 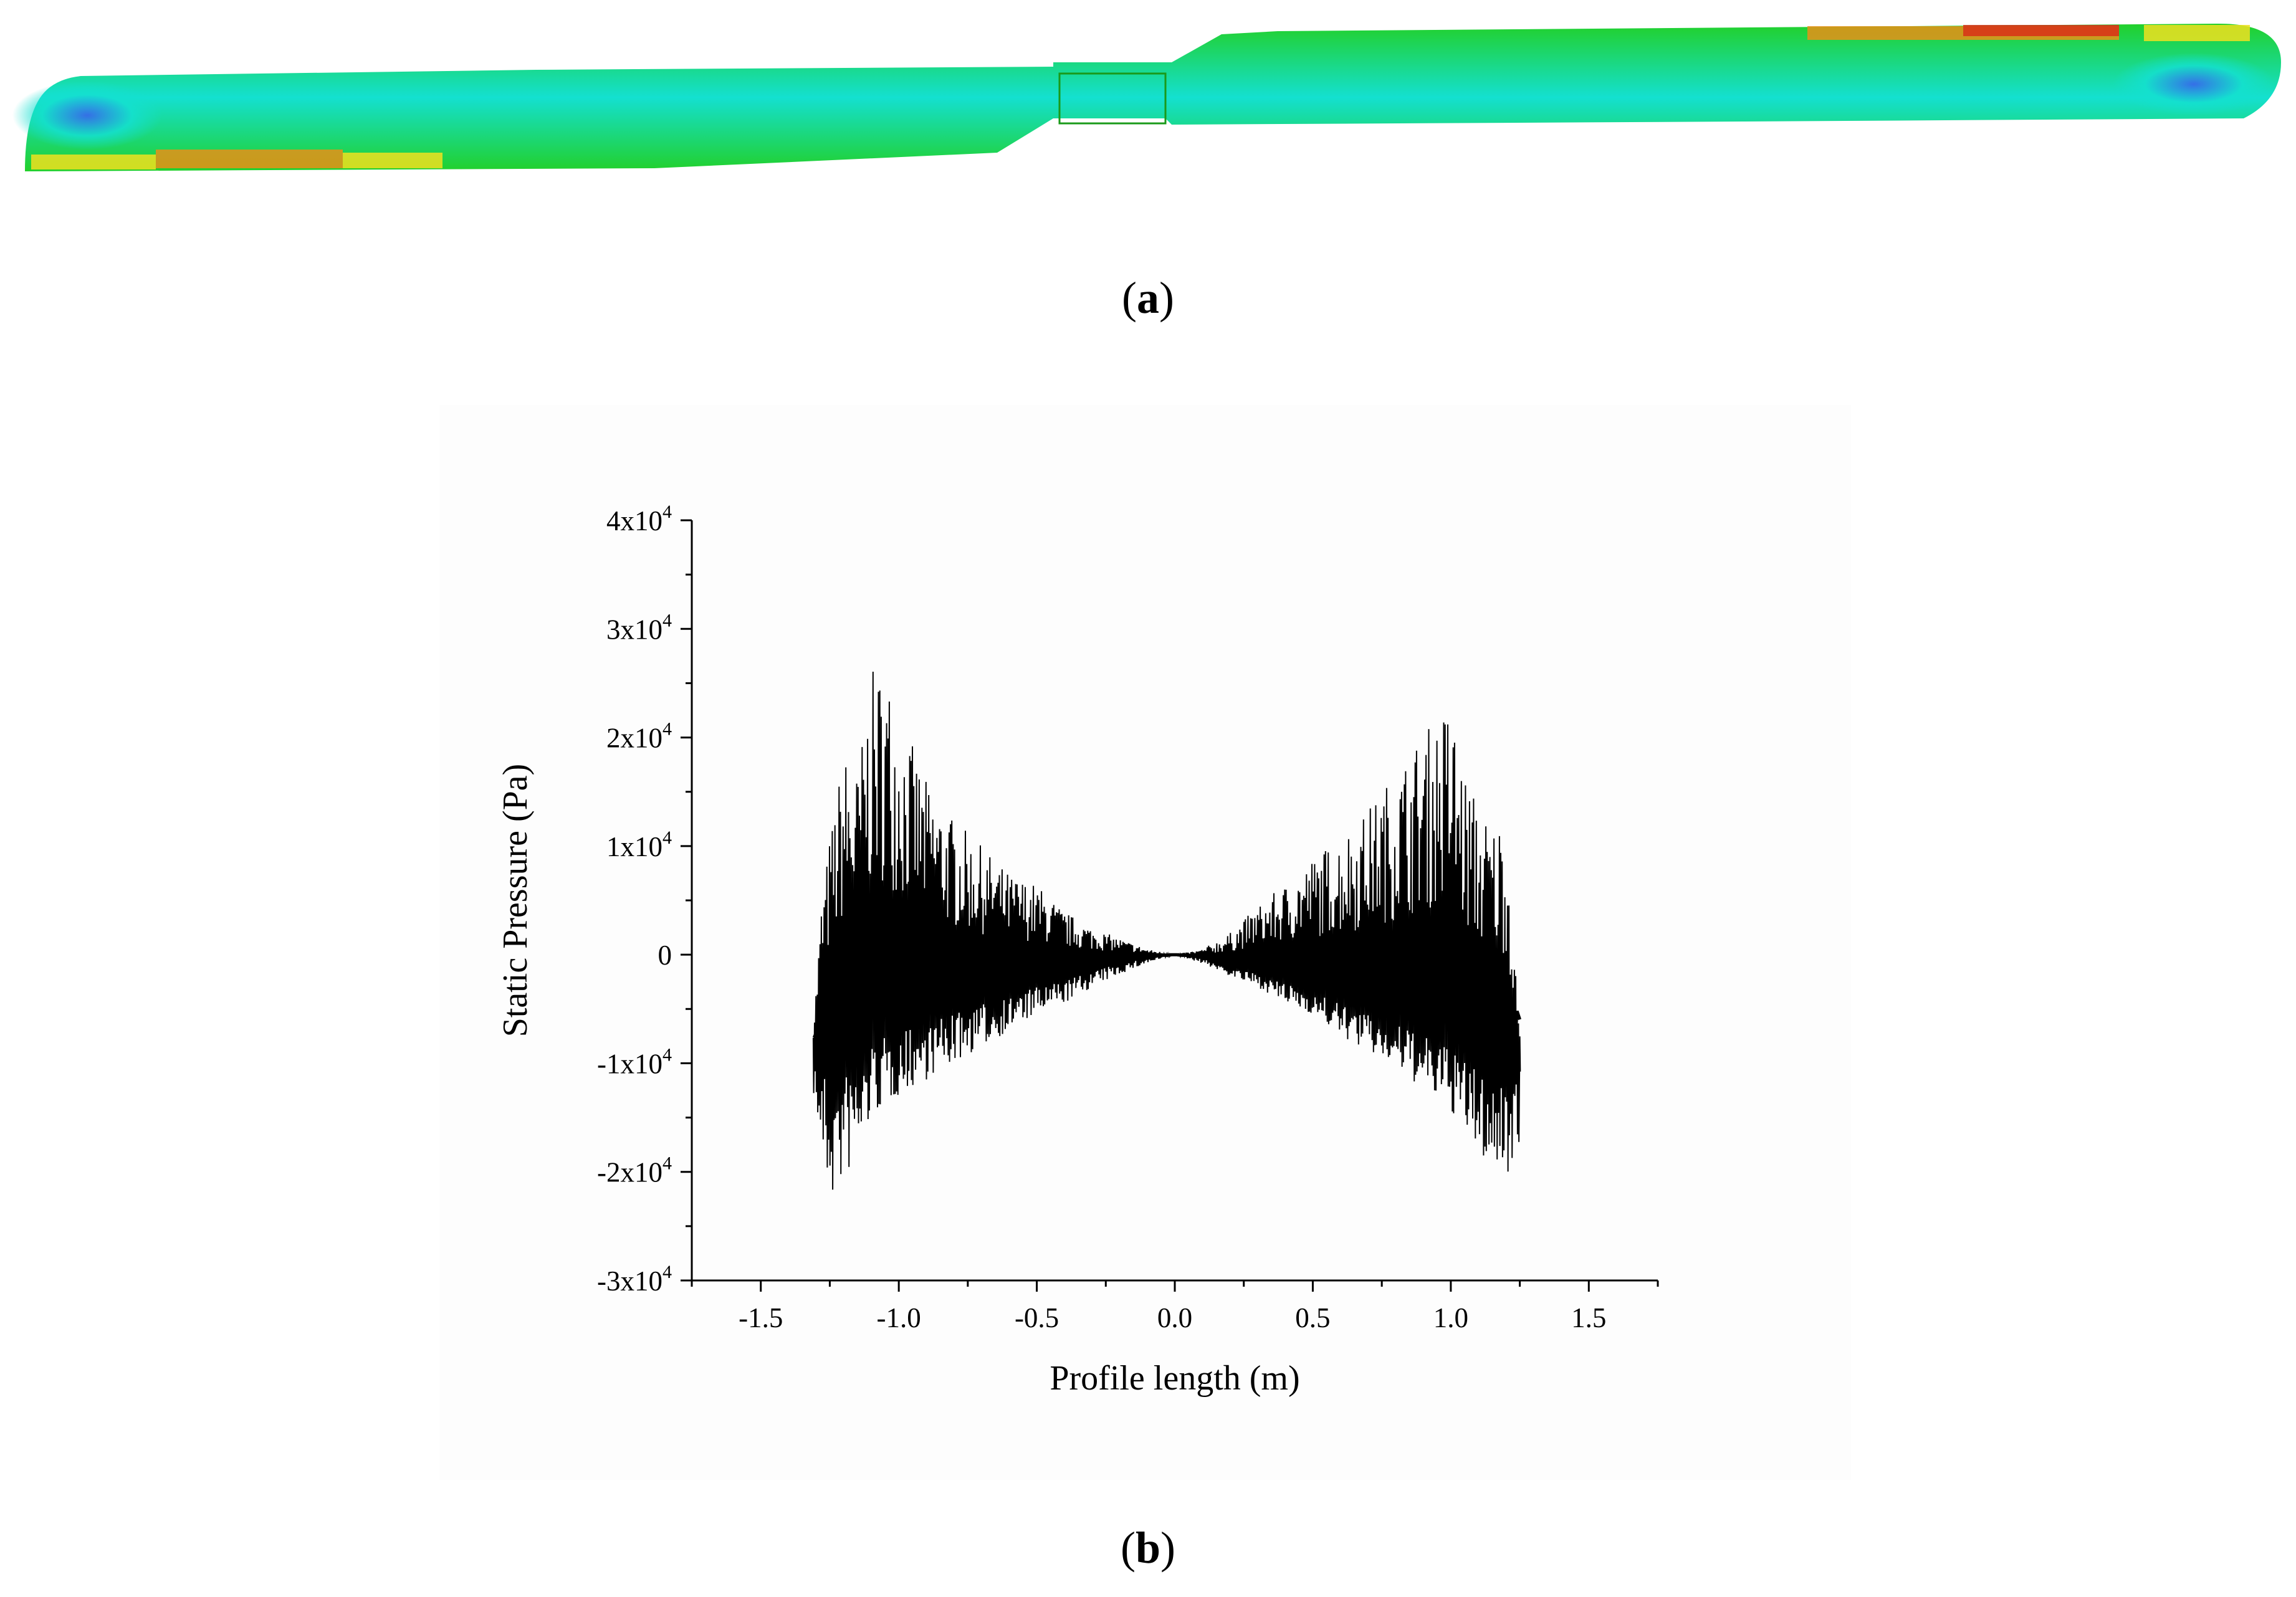 What do you see at coordinates (94, 162) in the screenshot?
I see `left-bottom-yellow-band` at bounding box center [94, 162].